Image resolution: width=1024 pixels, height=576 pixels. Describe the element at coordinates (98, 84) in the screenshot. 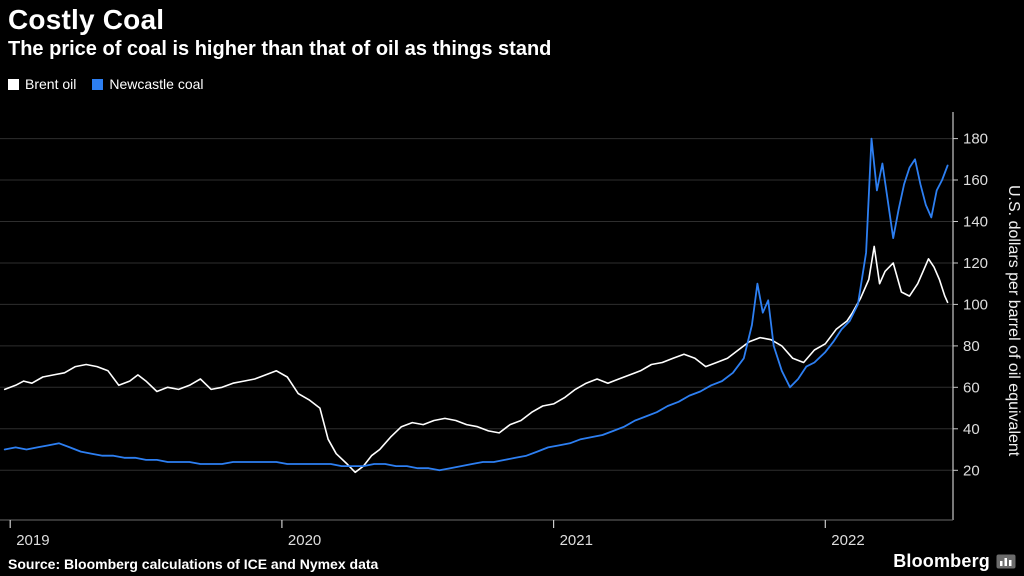

I see `newcastle-swatch-icon` at that location.